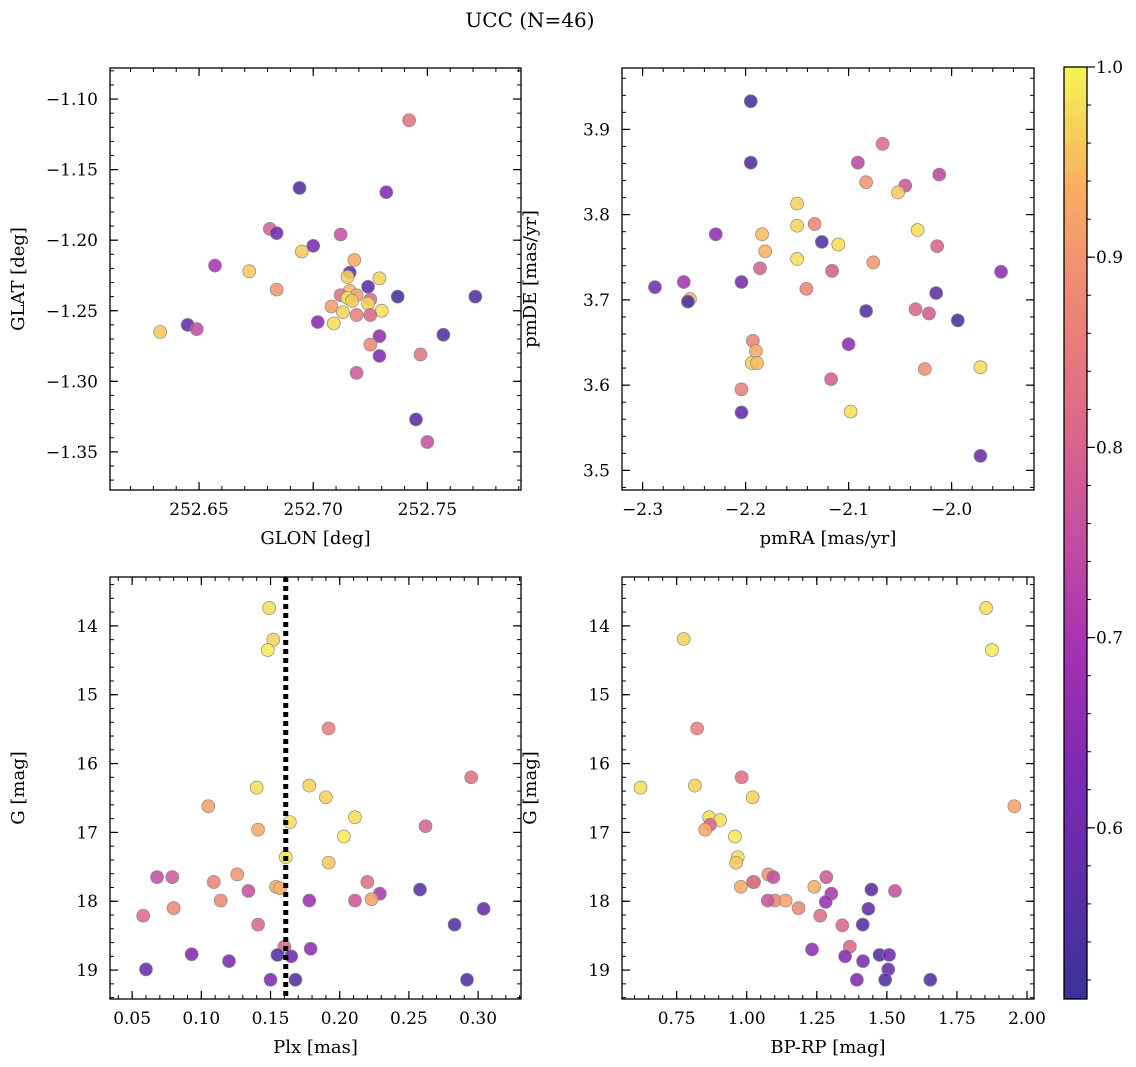 The image size is (1136, 1067). Describe the element at coordinates (530, 279) in the screenshot. I see `y-axis-label: pmDE [mas/yr]` at that location.